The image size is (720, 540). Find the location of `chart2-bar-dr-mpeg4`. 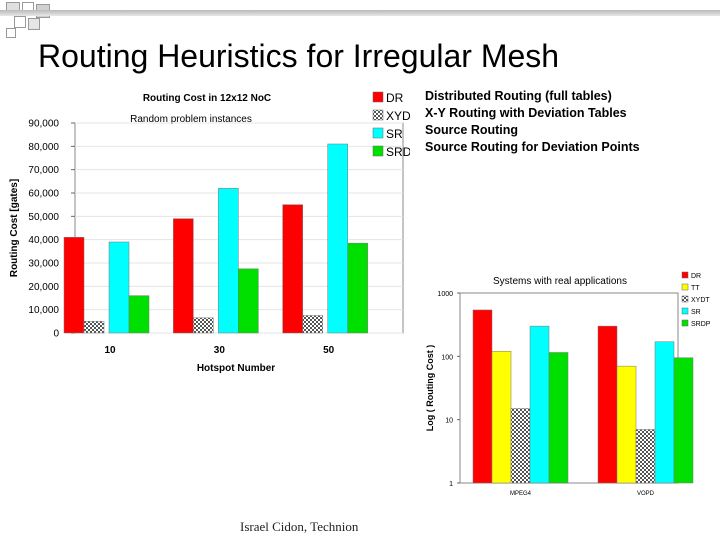

chart2-bar-dr-mpeg4 is located at coordinates (482, 396).